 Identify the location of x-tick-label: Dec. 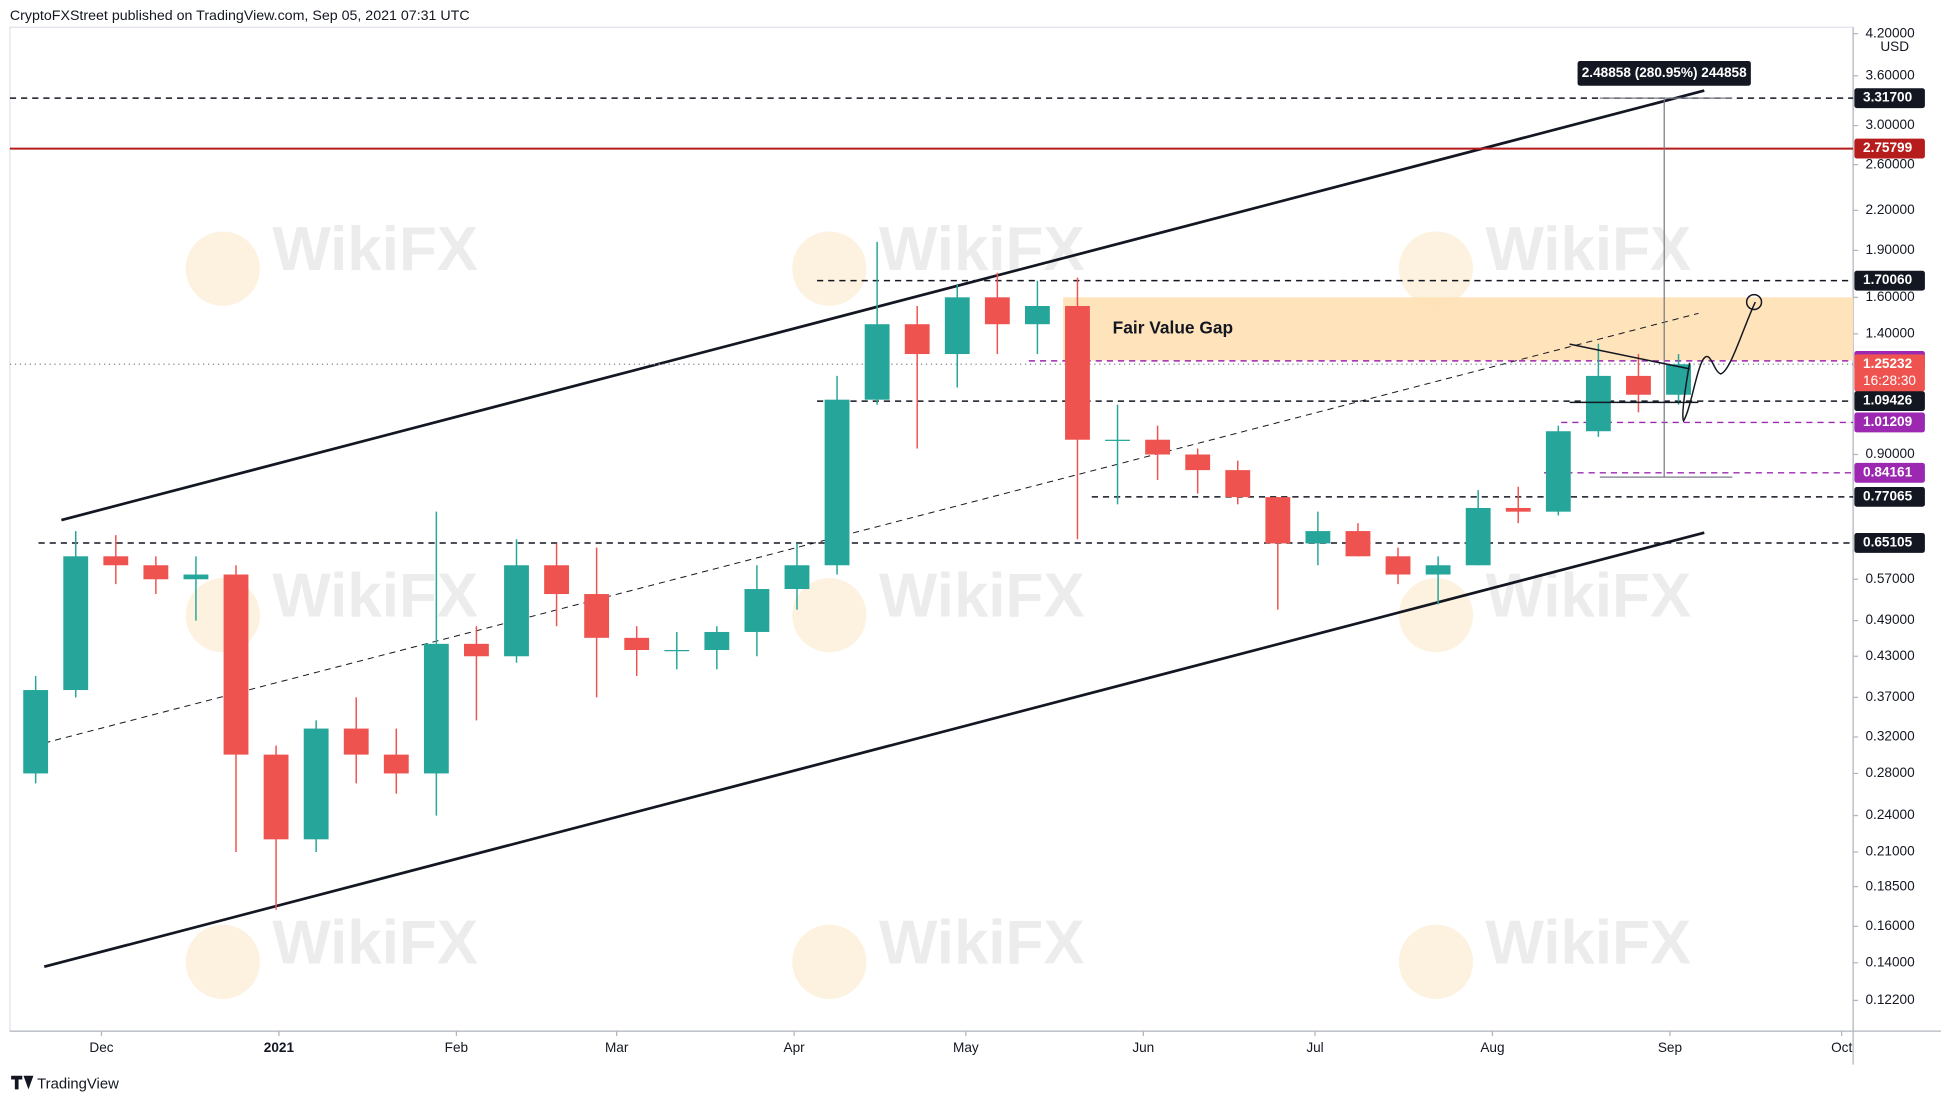
(101, 1047).